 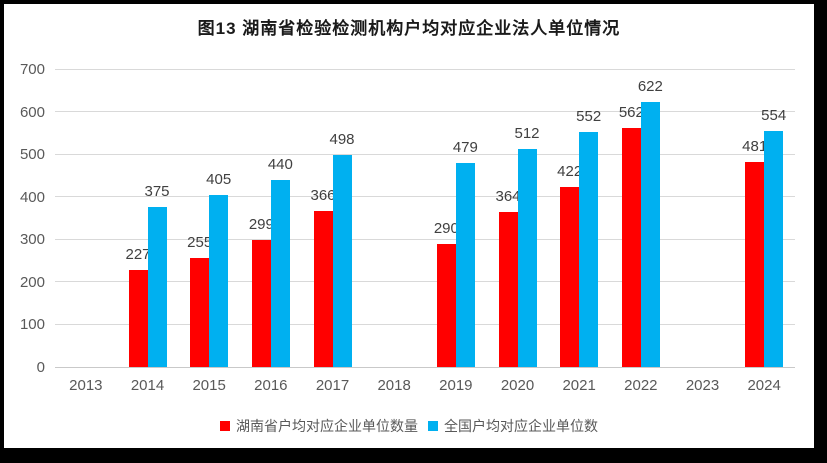 I want to click on bar-value-label: 255, so click(x=200, y=243).